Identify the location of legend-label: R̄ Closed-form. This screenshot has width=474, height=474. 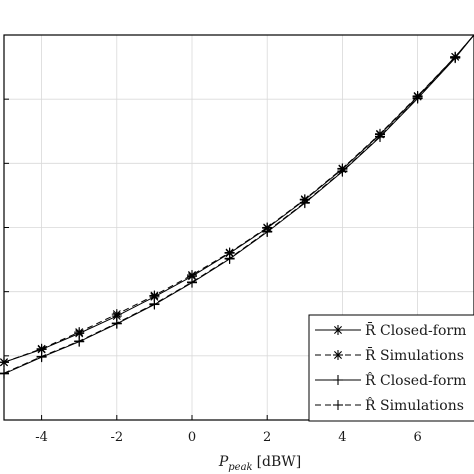
(415, 330).